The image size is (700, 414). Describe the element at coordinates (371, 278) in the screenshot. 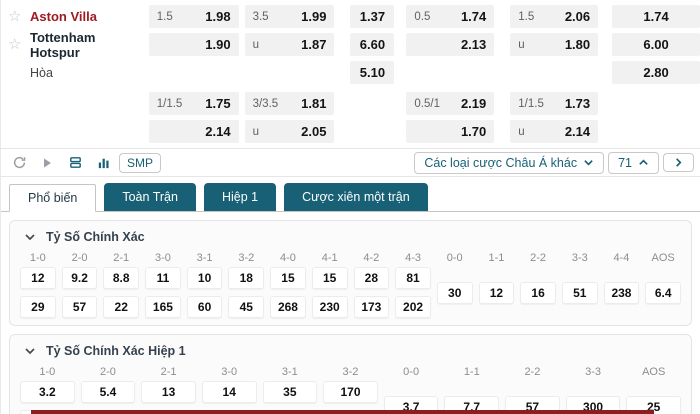

I see `score-odds-cell: 28` at that location.